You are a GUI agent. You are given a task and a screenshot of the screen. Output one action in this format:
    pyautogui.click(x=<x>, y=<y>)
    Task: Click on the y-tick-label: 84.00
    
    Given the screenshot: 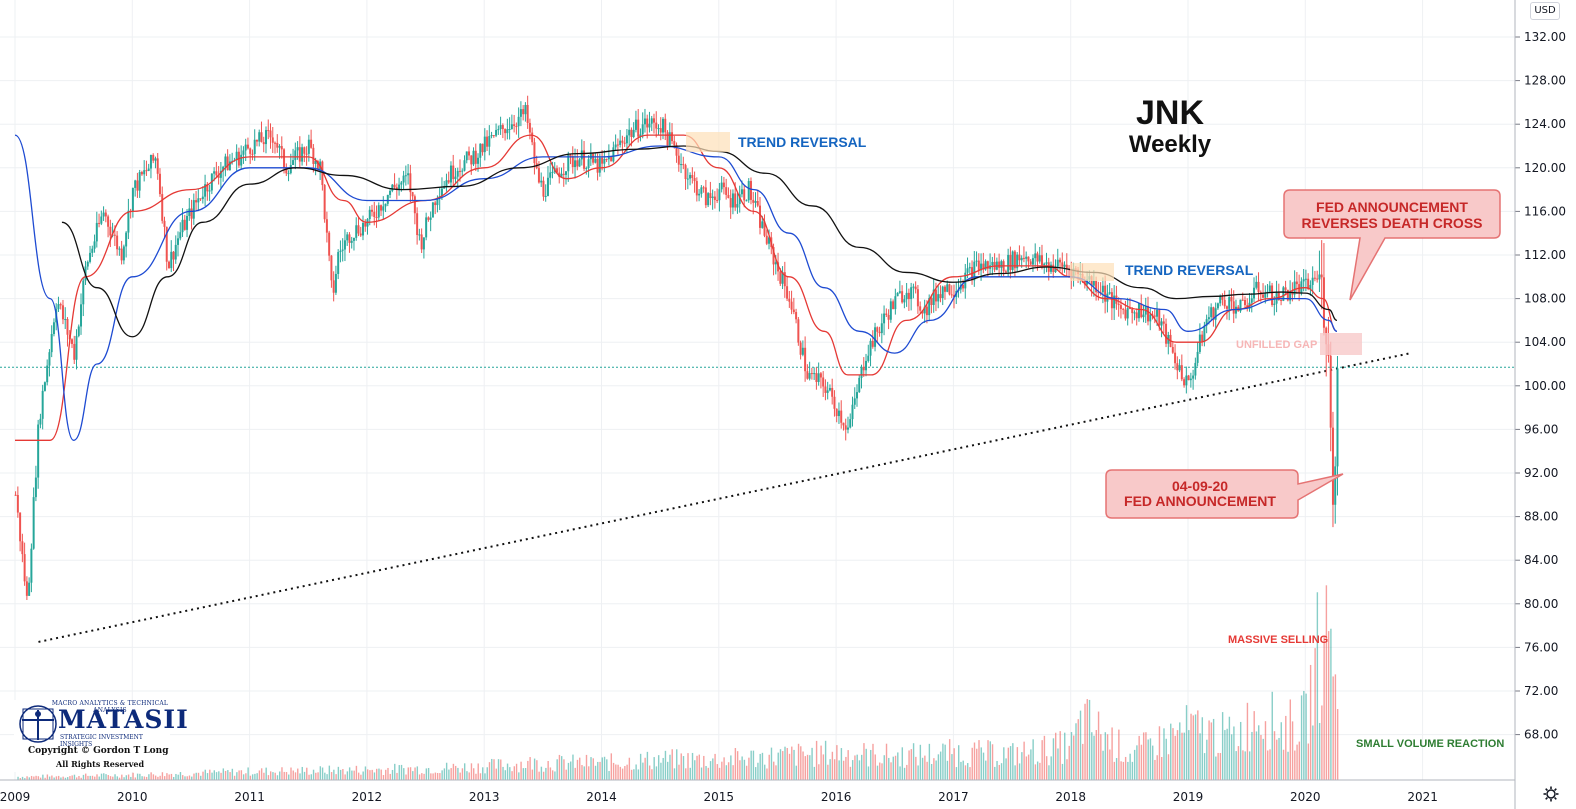 What is the action you would take?
    pyautogui.click(x=1541, y=560)
    